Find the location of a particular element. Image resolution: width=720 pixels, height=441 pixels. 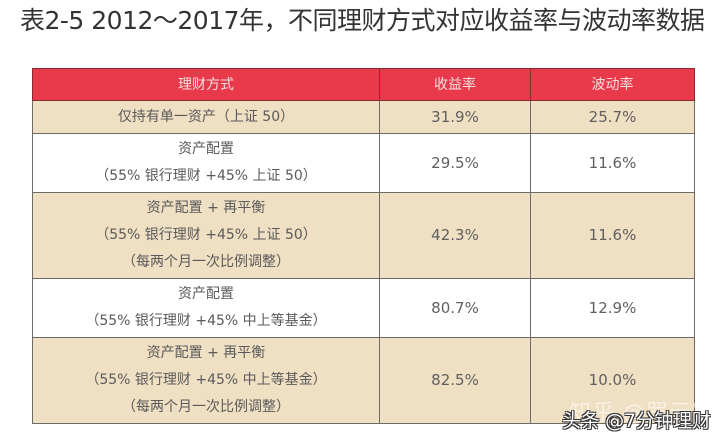

return-cell: 31.9% is located at coordinates (455, 117).